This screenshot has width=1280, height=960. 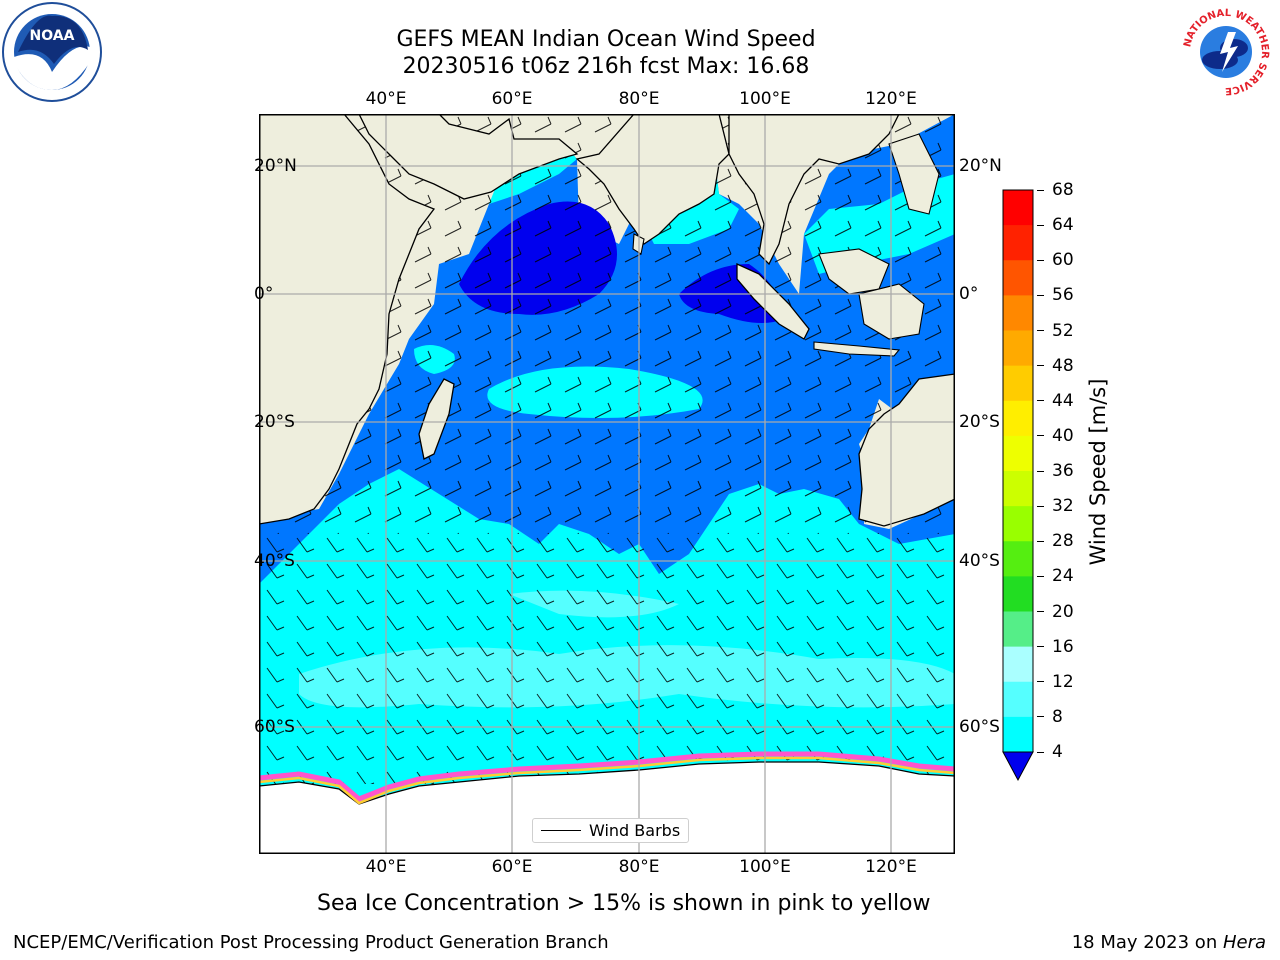 What do you see at coordinates (606, 66) in the screenshot?
I see `map-subtitle: 20230516 t06z 216h fcst Max: 16.68` at bounding box center [606, 66].